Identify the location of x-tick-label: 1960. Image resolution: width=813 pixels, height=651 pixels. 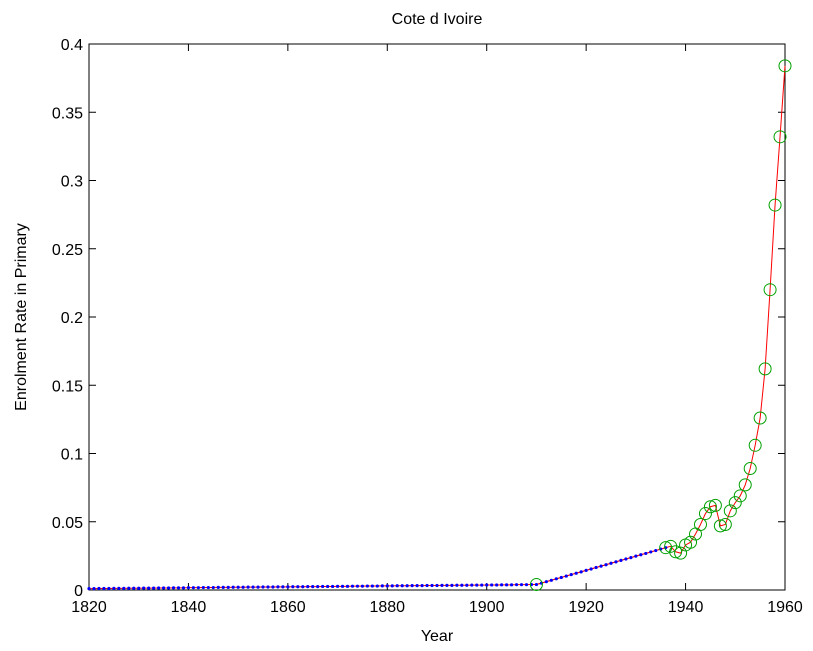
(785, 607).